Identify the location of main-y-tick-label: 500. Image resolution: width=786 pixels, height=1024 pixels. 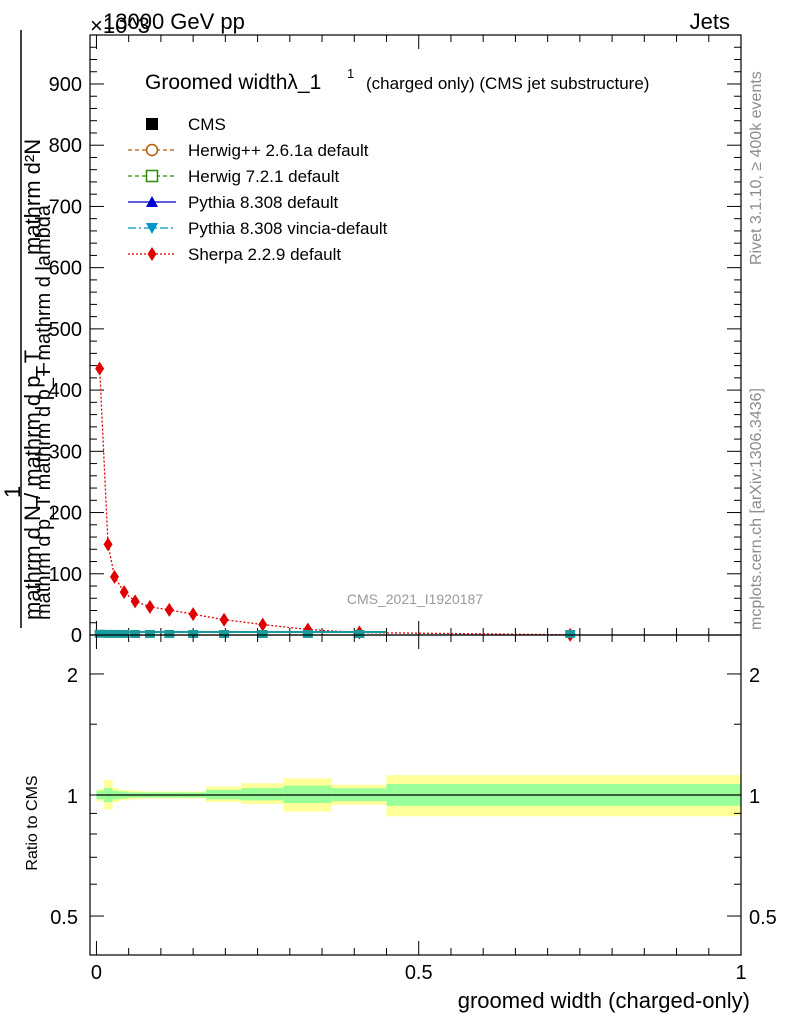
(65, 330).